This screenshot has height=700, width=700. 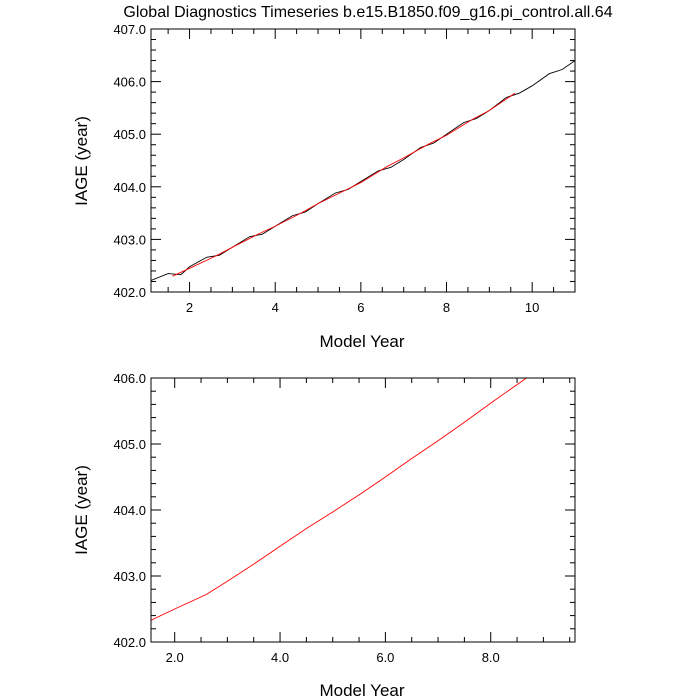 I want to click on x-tick-label-bottom: 8.0, so click(x=491, y=657).